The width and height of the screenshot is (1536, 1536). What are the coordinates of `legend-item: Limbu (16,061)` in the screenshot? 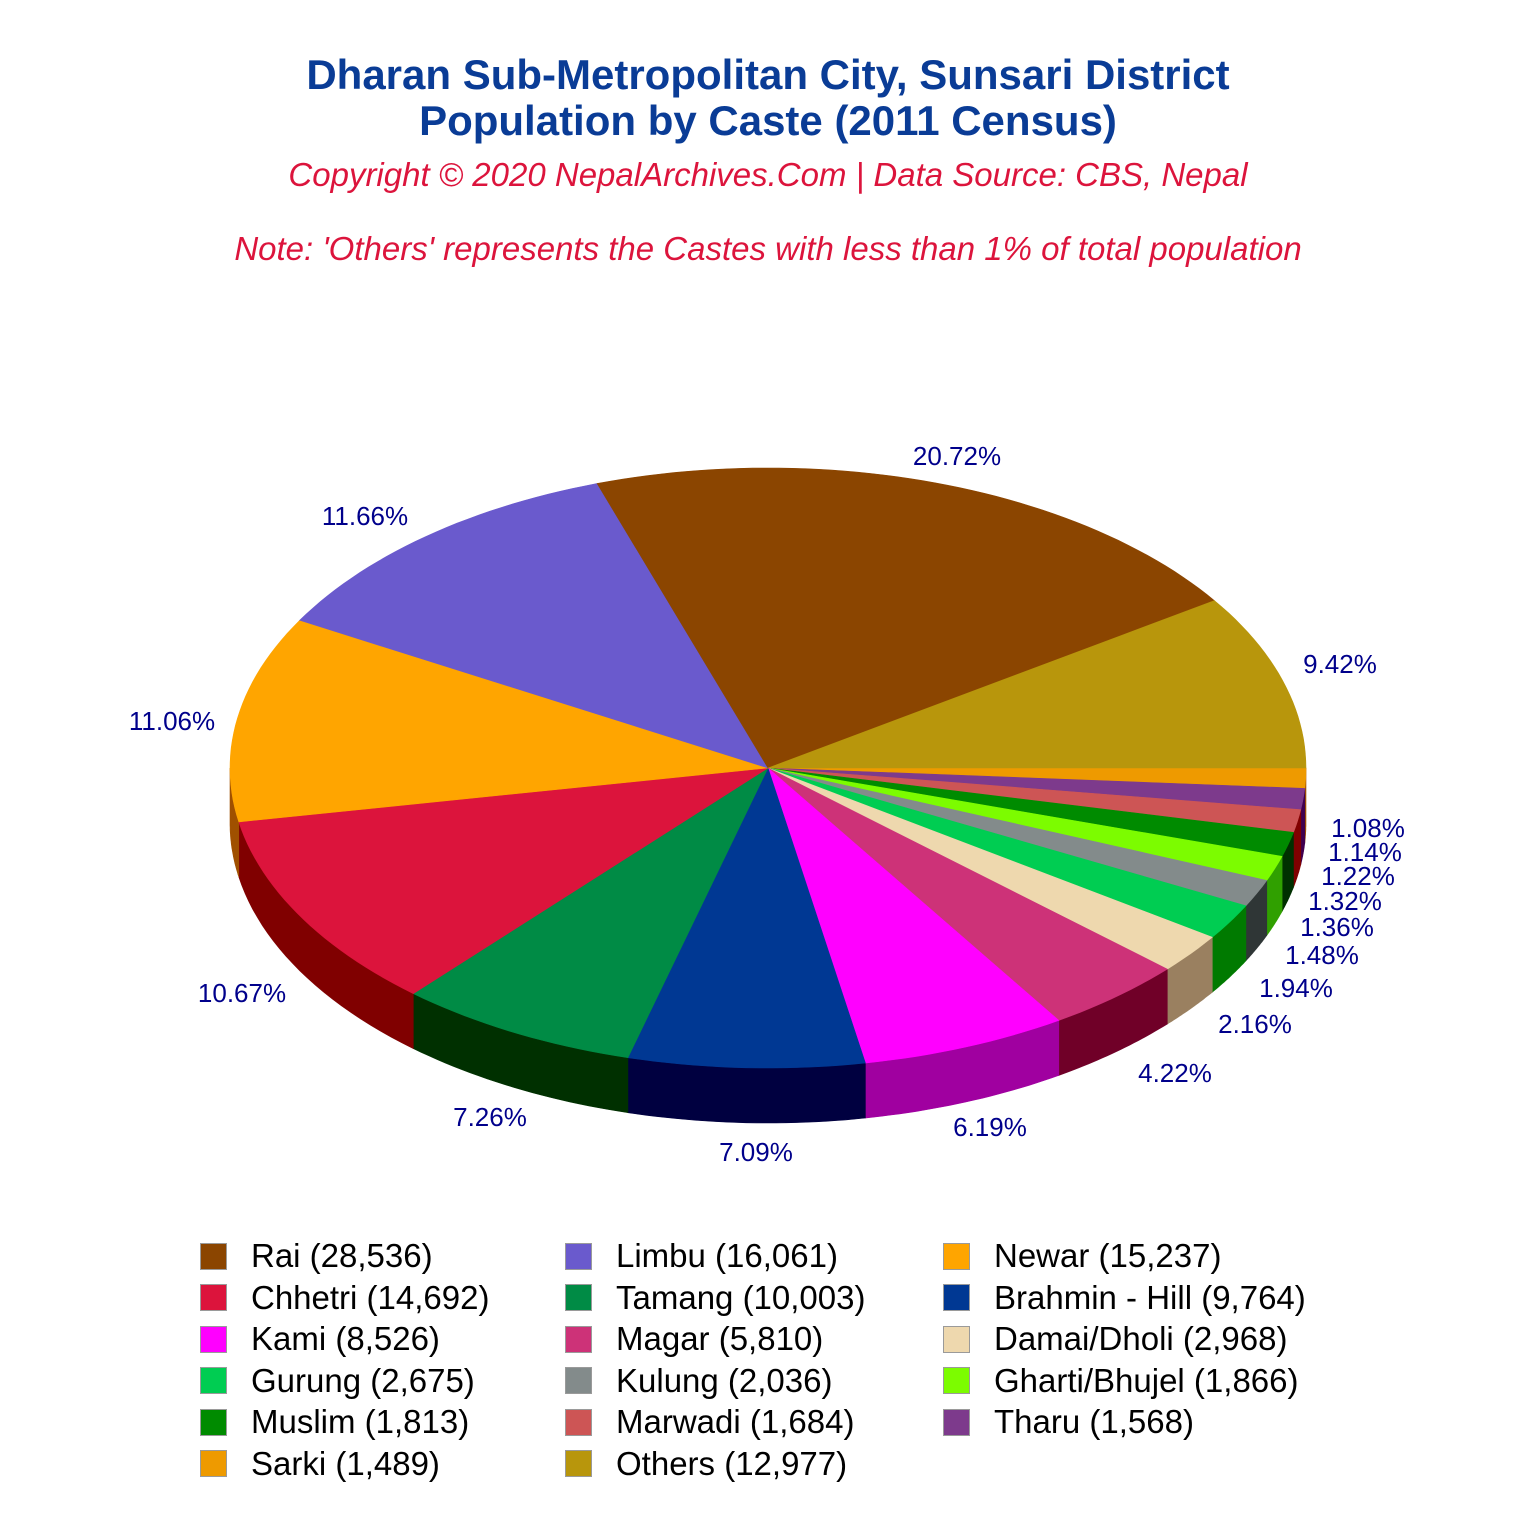 It's located at (701, 1256).